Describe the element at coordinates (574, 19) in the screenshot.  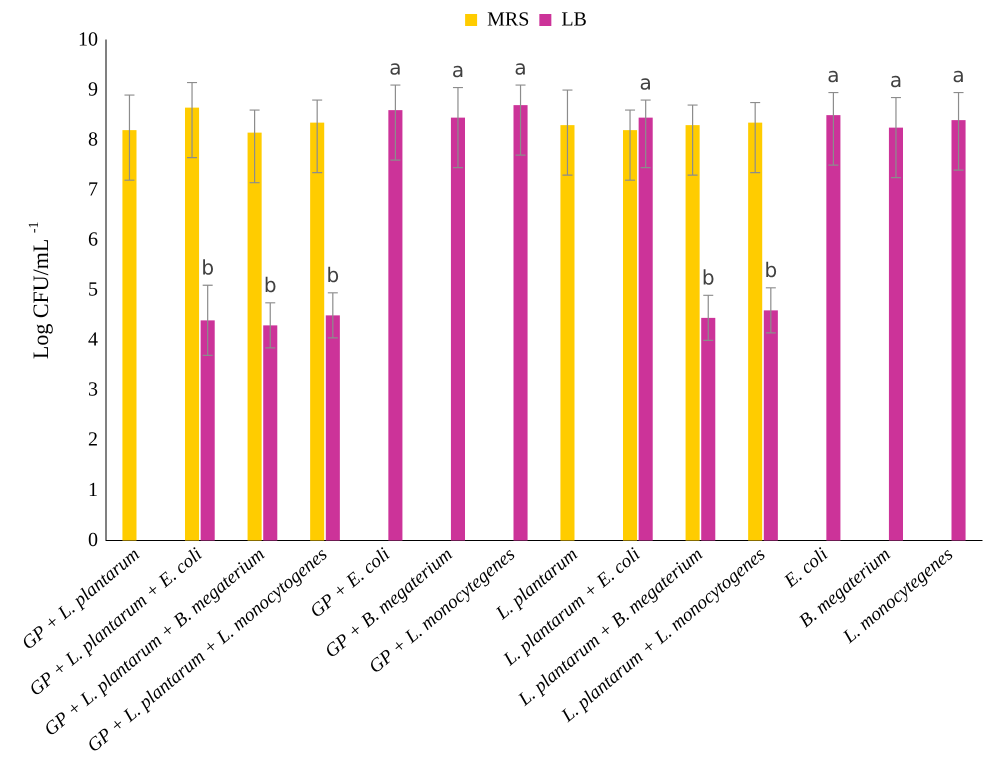
I see `legend-label: LB` at that location.